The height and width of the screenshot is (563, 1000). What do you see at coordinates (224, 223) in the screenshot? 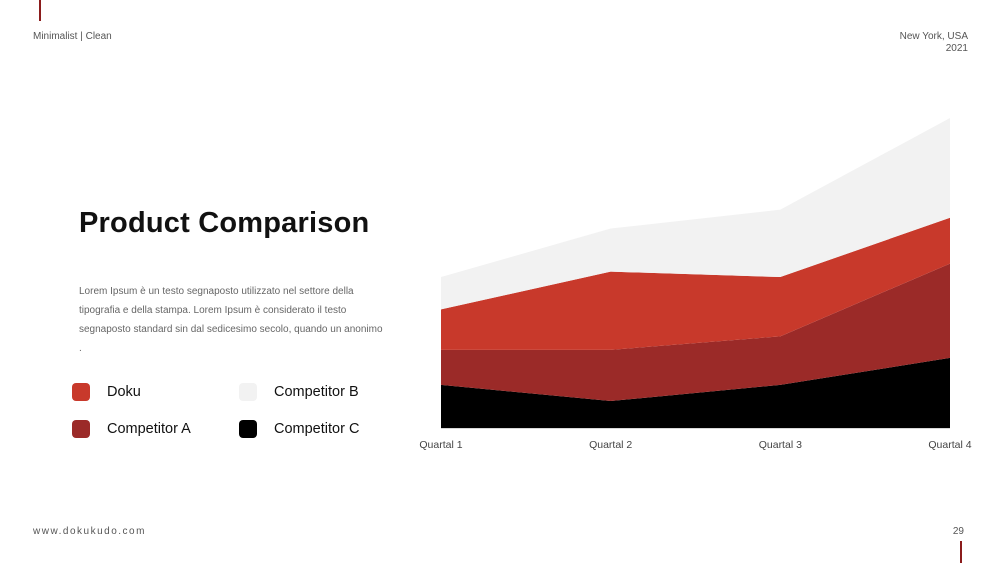
I see `slide-title: Product Comparison` at bounding box center [224, 223].